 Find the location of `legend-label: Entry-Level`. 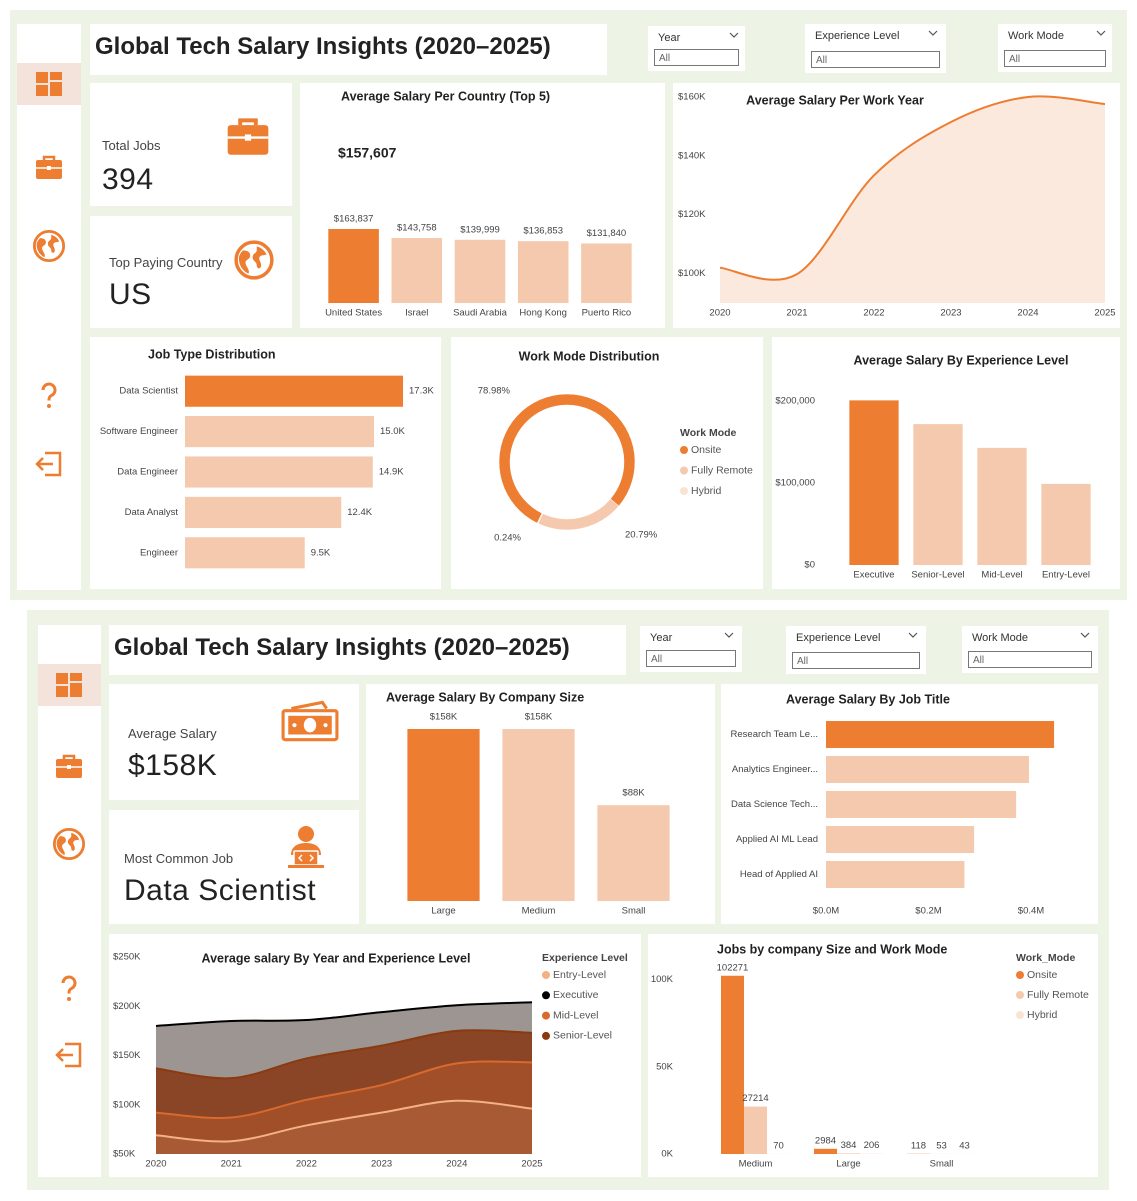

legend-label: Entry-Level is located at coordinates (579, 975).